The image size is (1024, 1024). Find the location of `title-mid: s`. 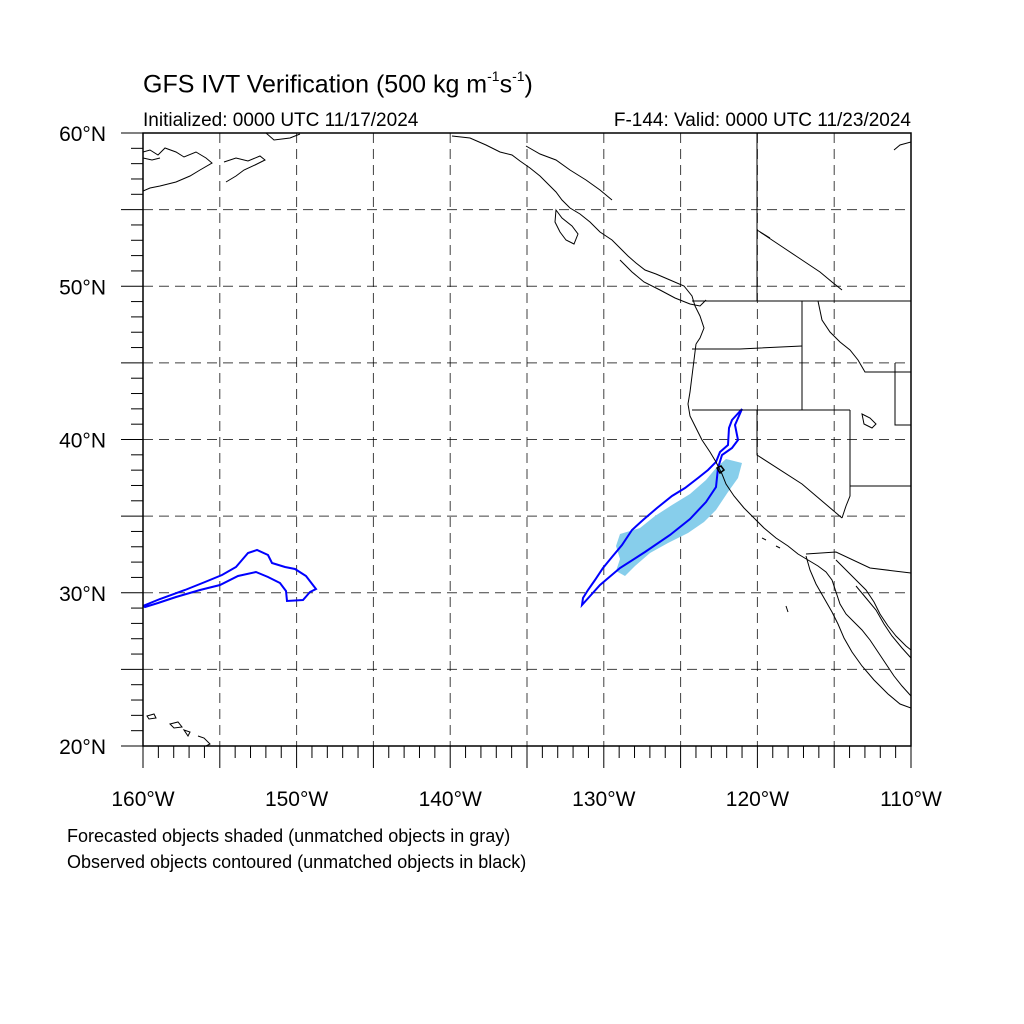

title-mid: s is located at coordinates (506, 84).